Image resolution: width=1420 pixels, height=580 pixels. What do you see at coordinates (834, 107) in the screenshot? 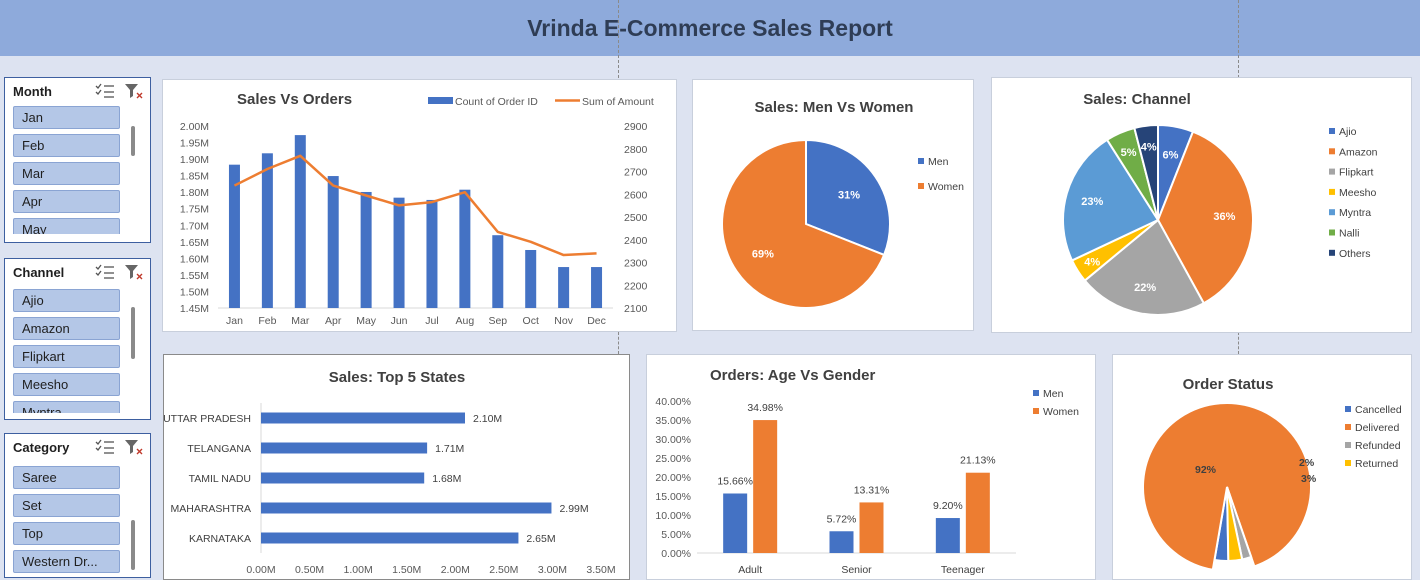
I see `chart-title: Sales: Men Vs Women` at bounding box center [834, 107].